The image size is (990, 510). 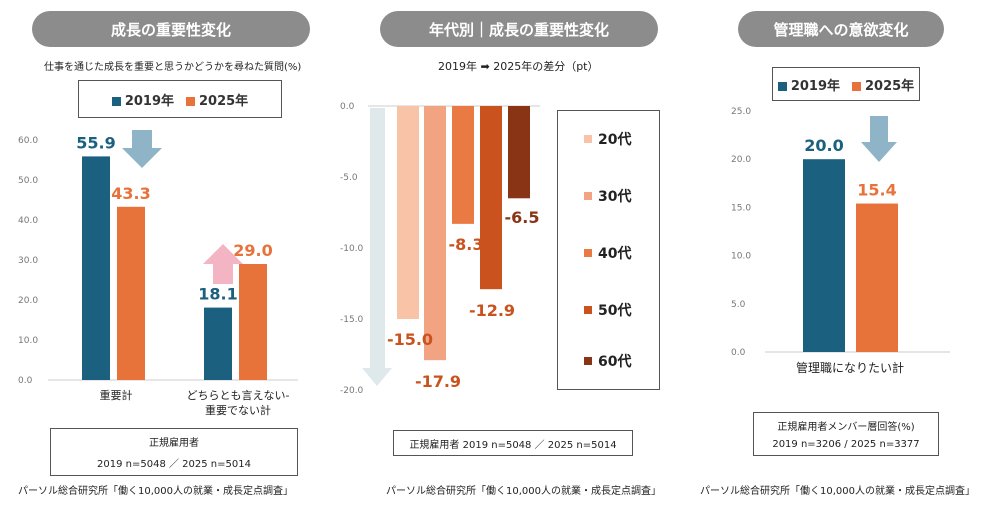 I want to click on panel2-note-text: 正規雇用者 2019 n=5048 ／ 2025 n=5014, so click(x=513, y=445).